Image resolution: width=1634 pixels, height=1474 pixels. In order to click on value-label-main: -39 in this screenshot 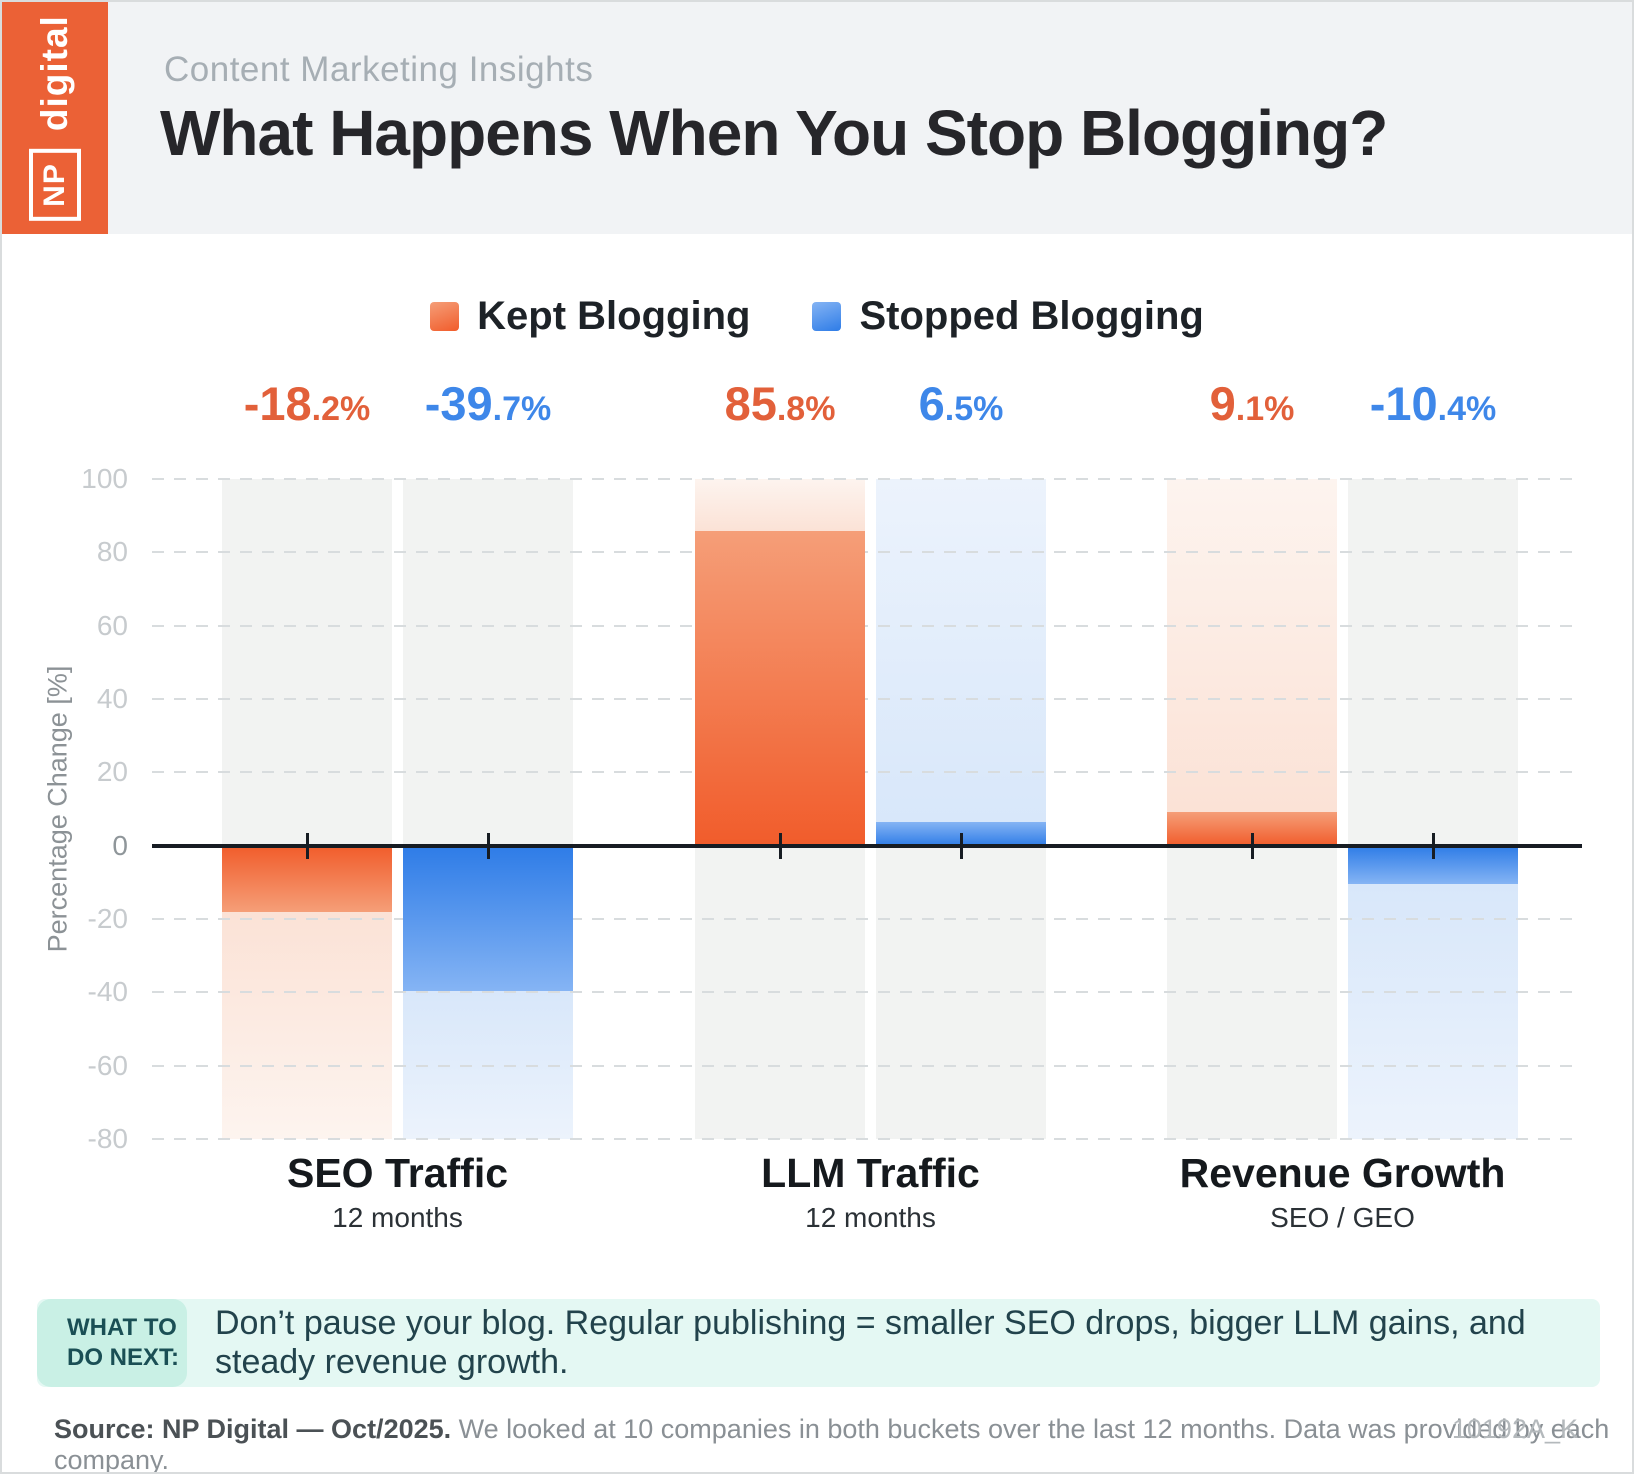, I will do `click(458, 403)`.